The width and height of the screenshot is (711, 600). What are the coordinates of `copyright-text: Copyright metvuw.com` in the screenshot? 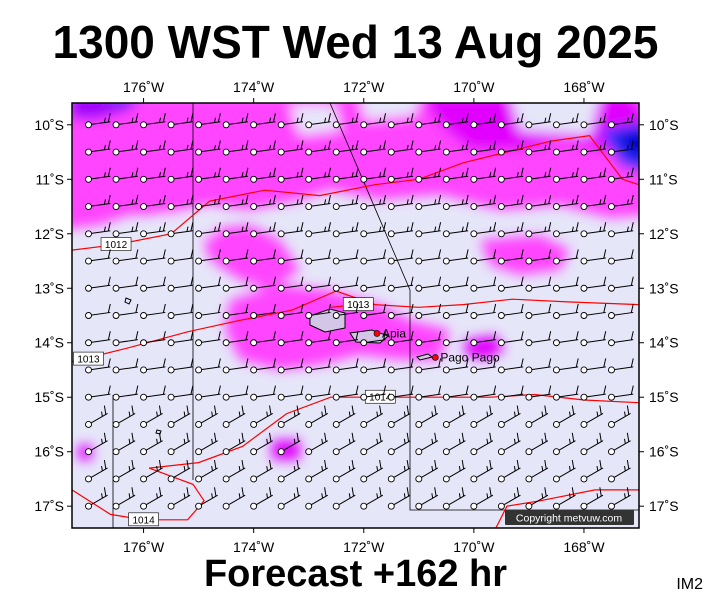 It's located at (569, 519).